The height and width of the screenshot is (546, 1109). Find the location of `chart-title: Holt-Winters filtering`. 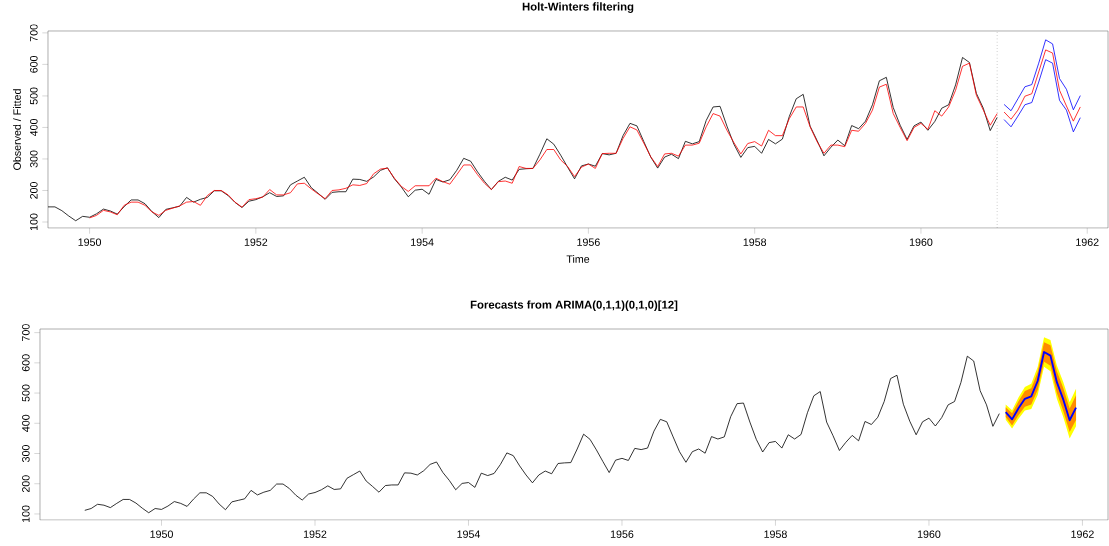

chart-title: Holt-Winters filtering is located at coordinates (578, 7).